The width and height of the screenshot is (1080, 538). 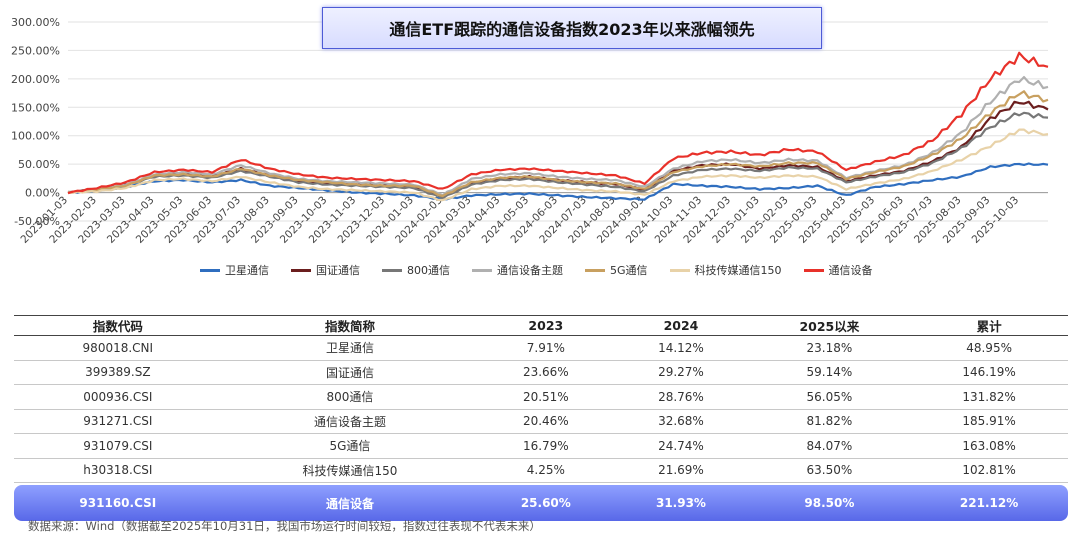 I want to click on cell: 20.46%, so click(x=546, y=421).